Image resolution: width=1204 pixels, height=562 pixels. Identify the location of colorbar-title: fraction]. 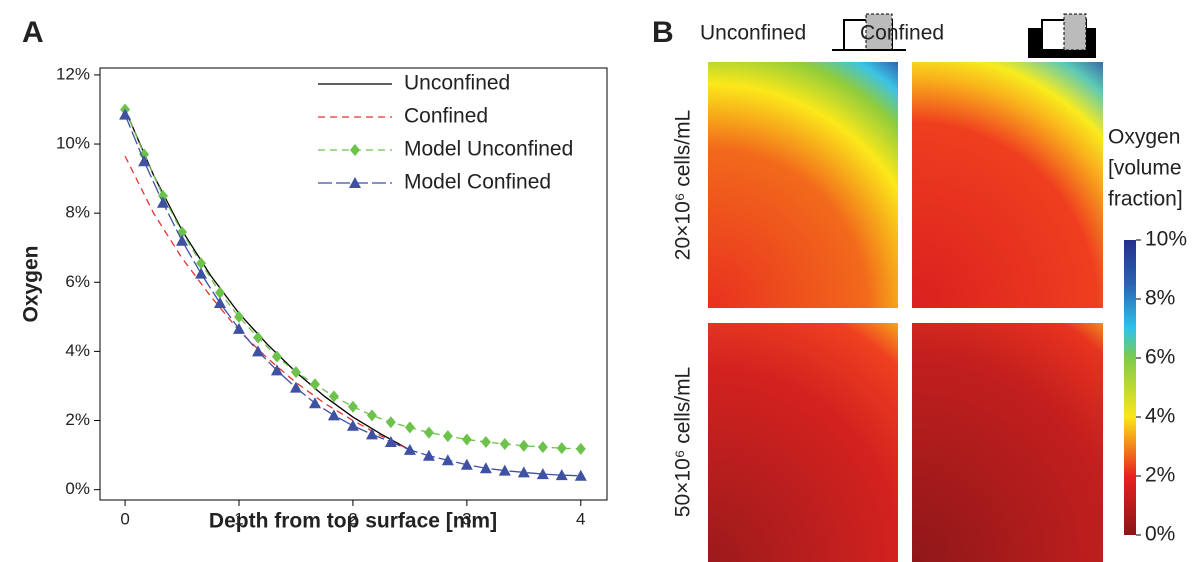
(1145, 199).